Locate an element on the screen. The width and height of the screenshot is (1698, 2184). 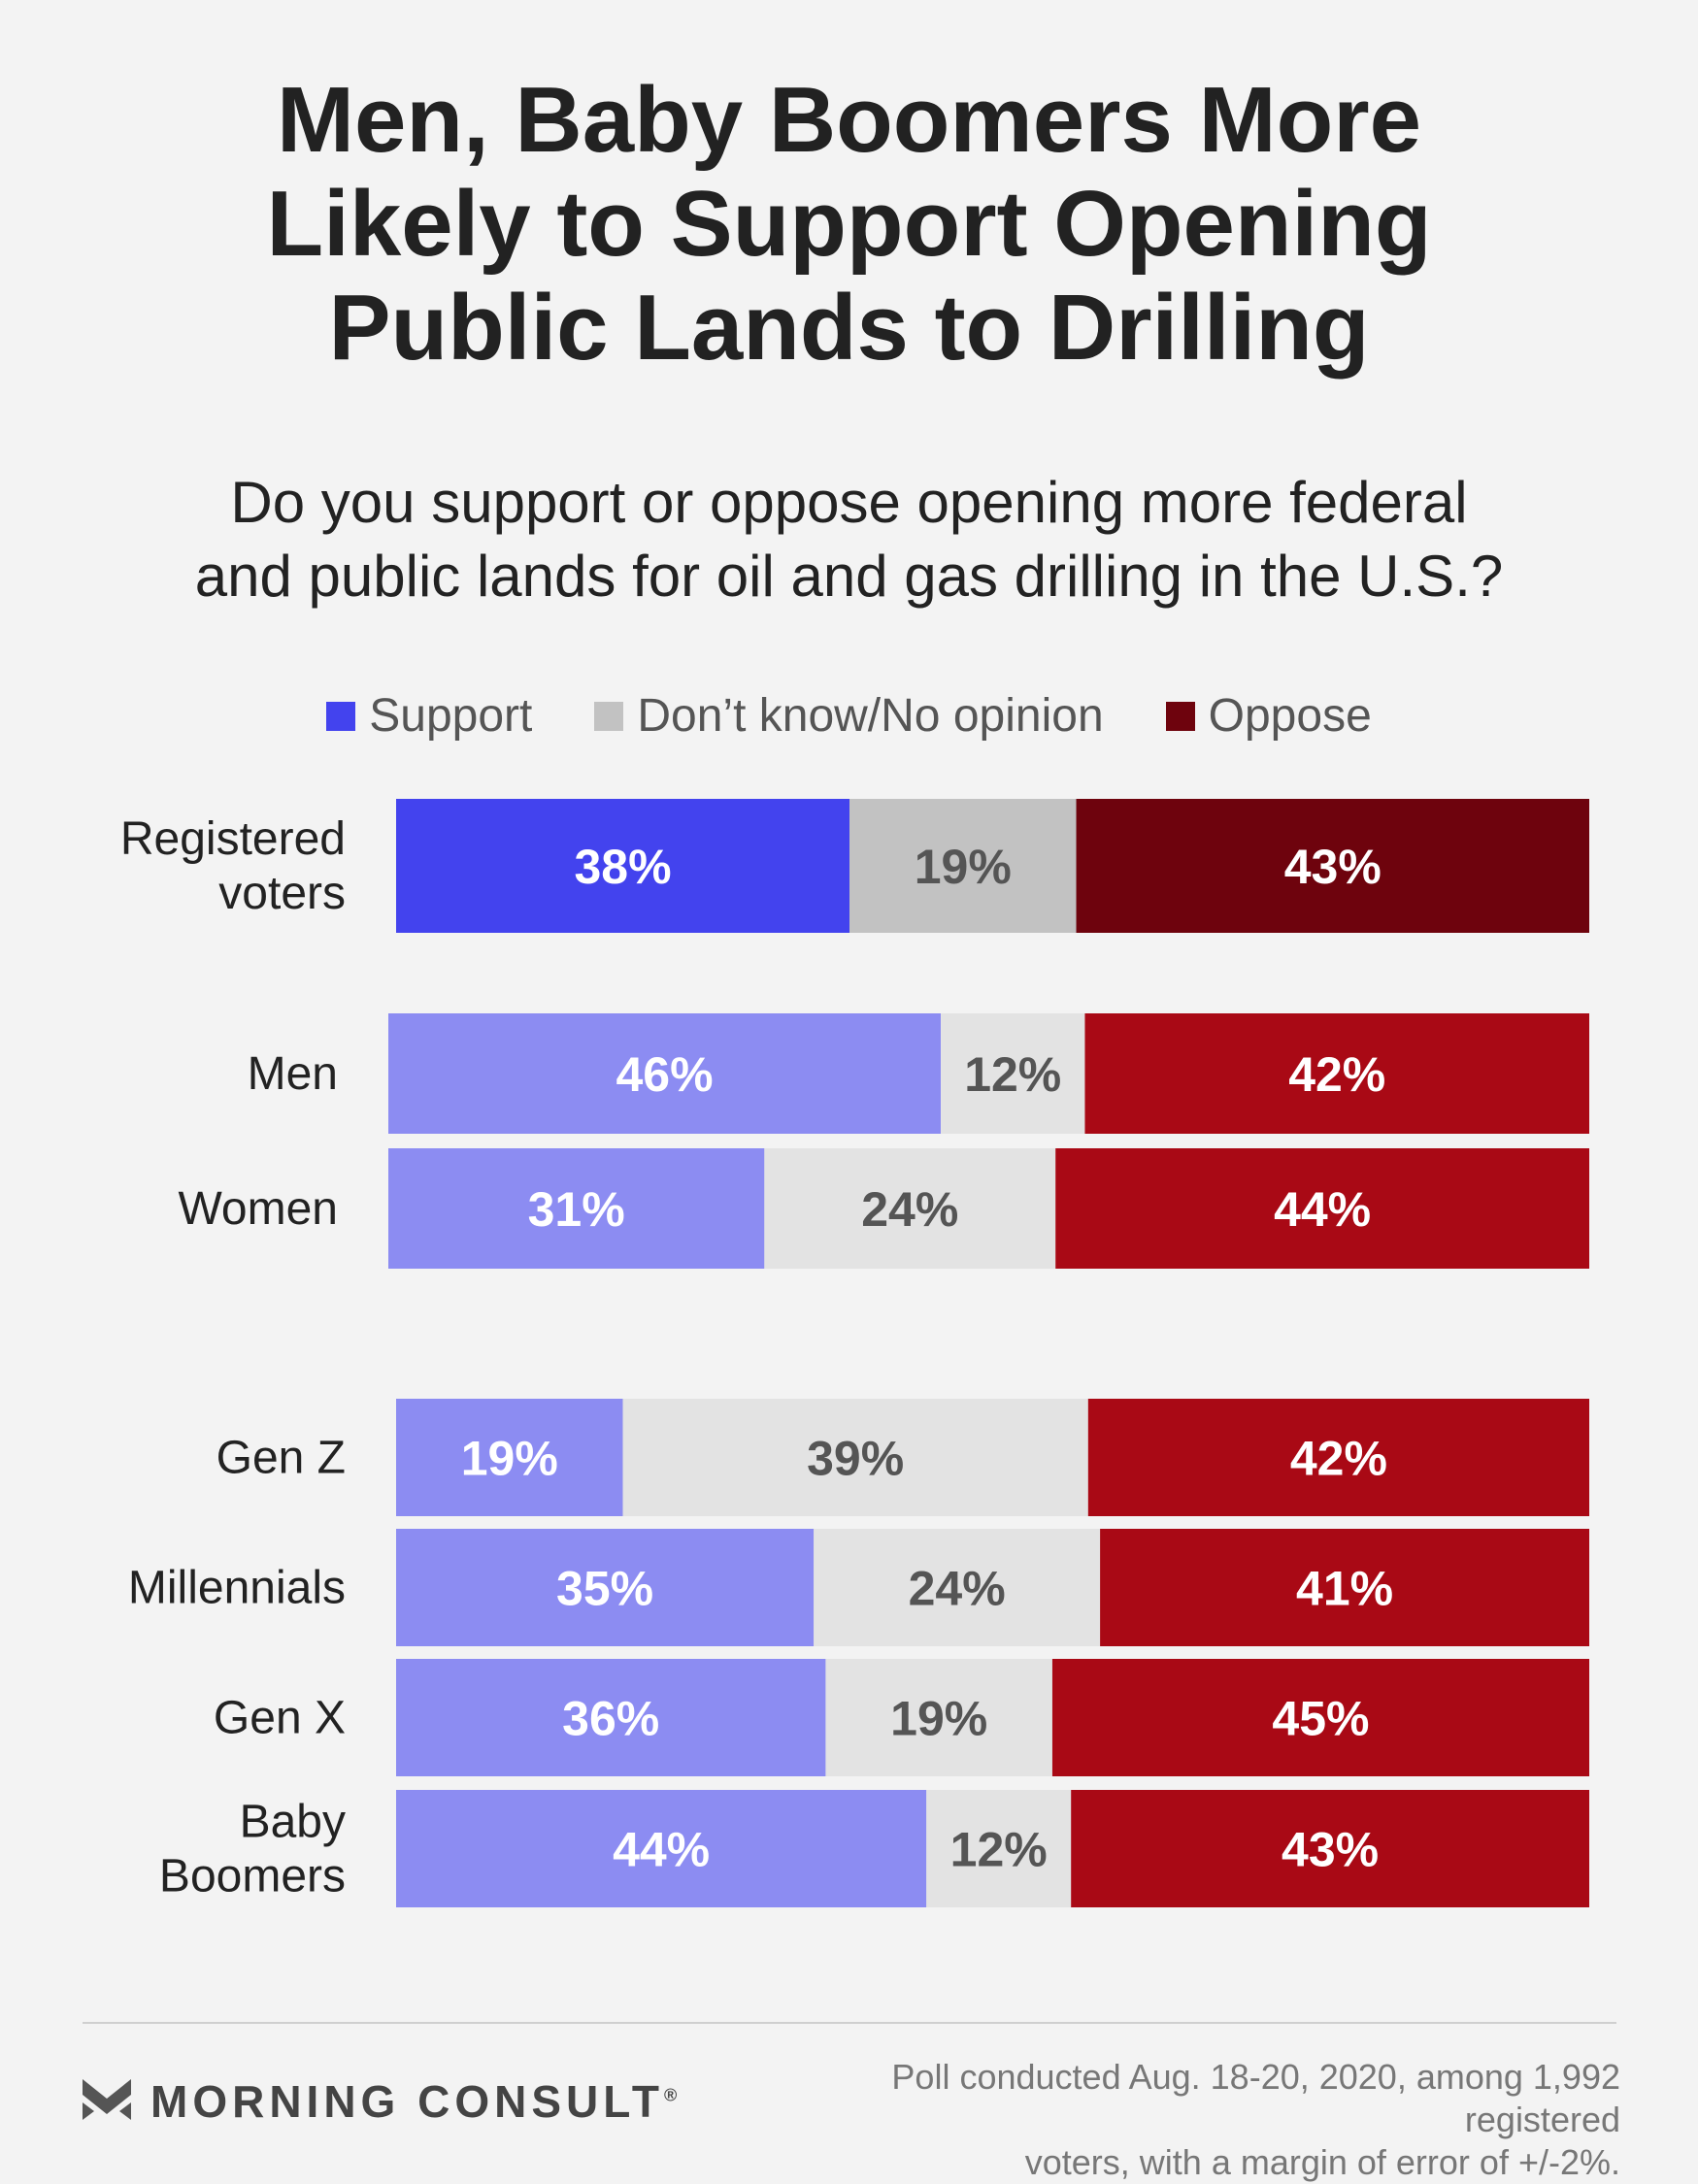
category-label-line: Baby is located at coordinates (293, 1822).